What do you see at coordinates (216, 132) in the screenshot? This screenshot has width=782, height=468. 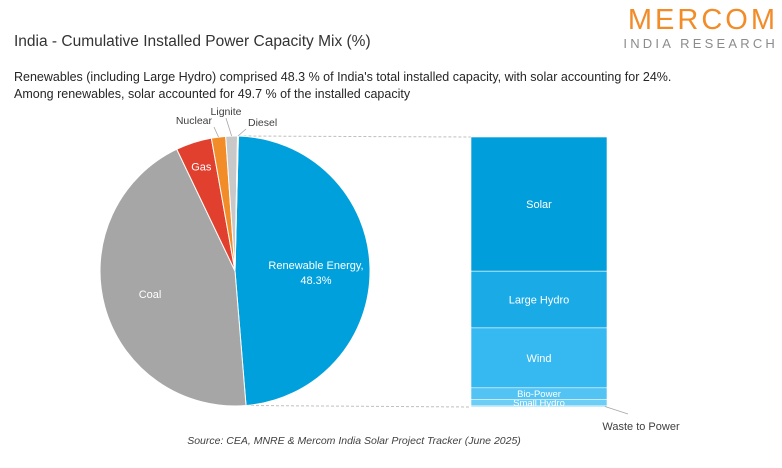 I see `leader-line-nuclear` at bounding box center [216, 132].